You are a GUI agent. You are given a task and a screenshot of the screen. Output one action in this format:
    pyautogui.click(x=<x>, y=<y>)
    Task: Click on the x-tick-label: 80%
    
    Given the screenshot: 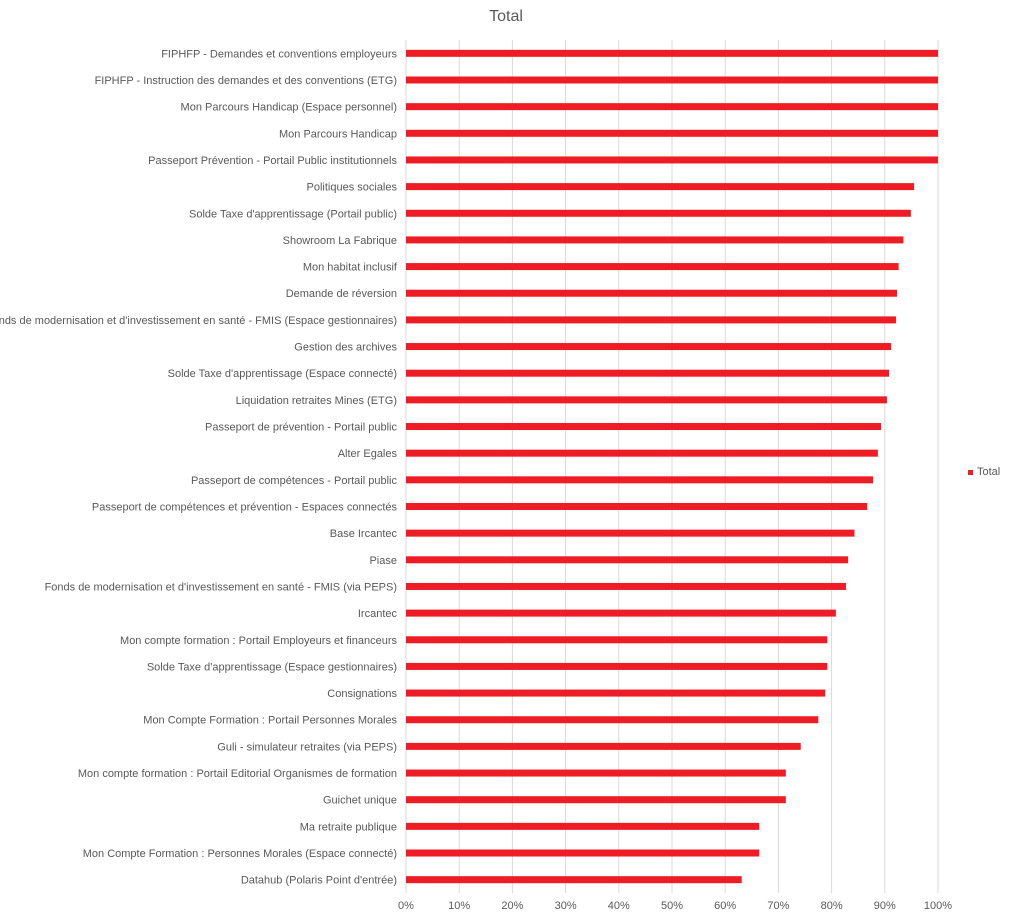 What is the action you would take?
    pyautogui.click(x=832, y=906)
    